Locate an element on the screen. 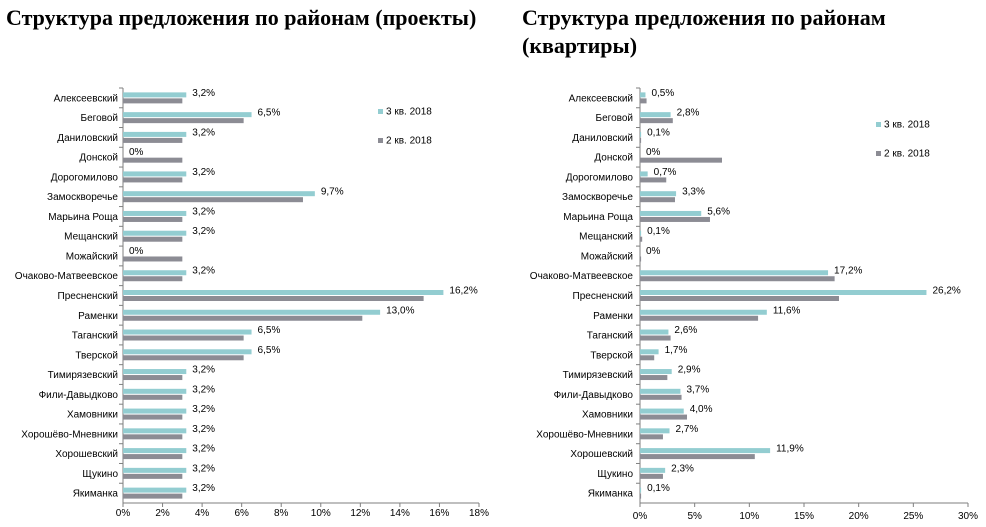 This screenshot has height=527, width=986. category-label: Якиманка is located at coordinates (96, 494).